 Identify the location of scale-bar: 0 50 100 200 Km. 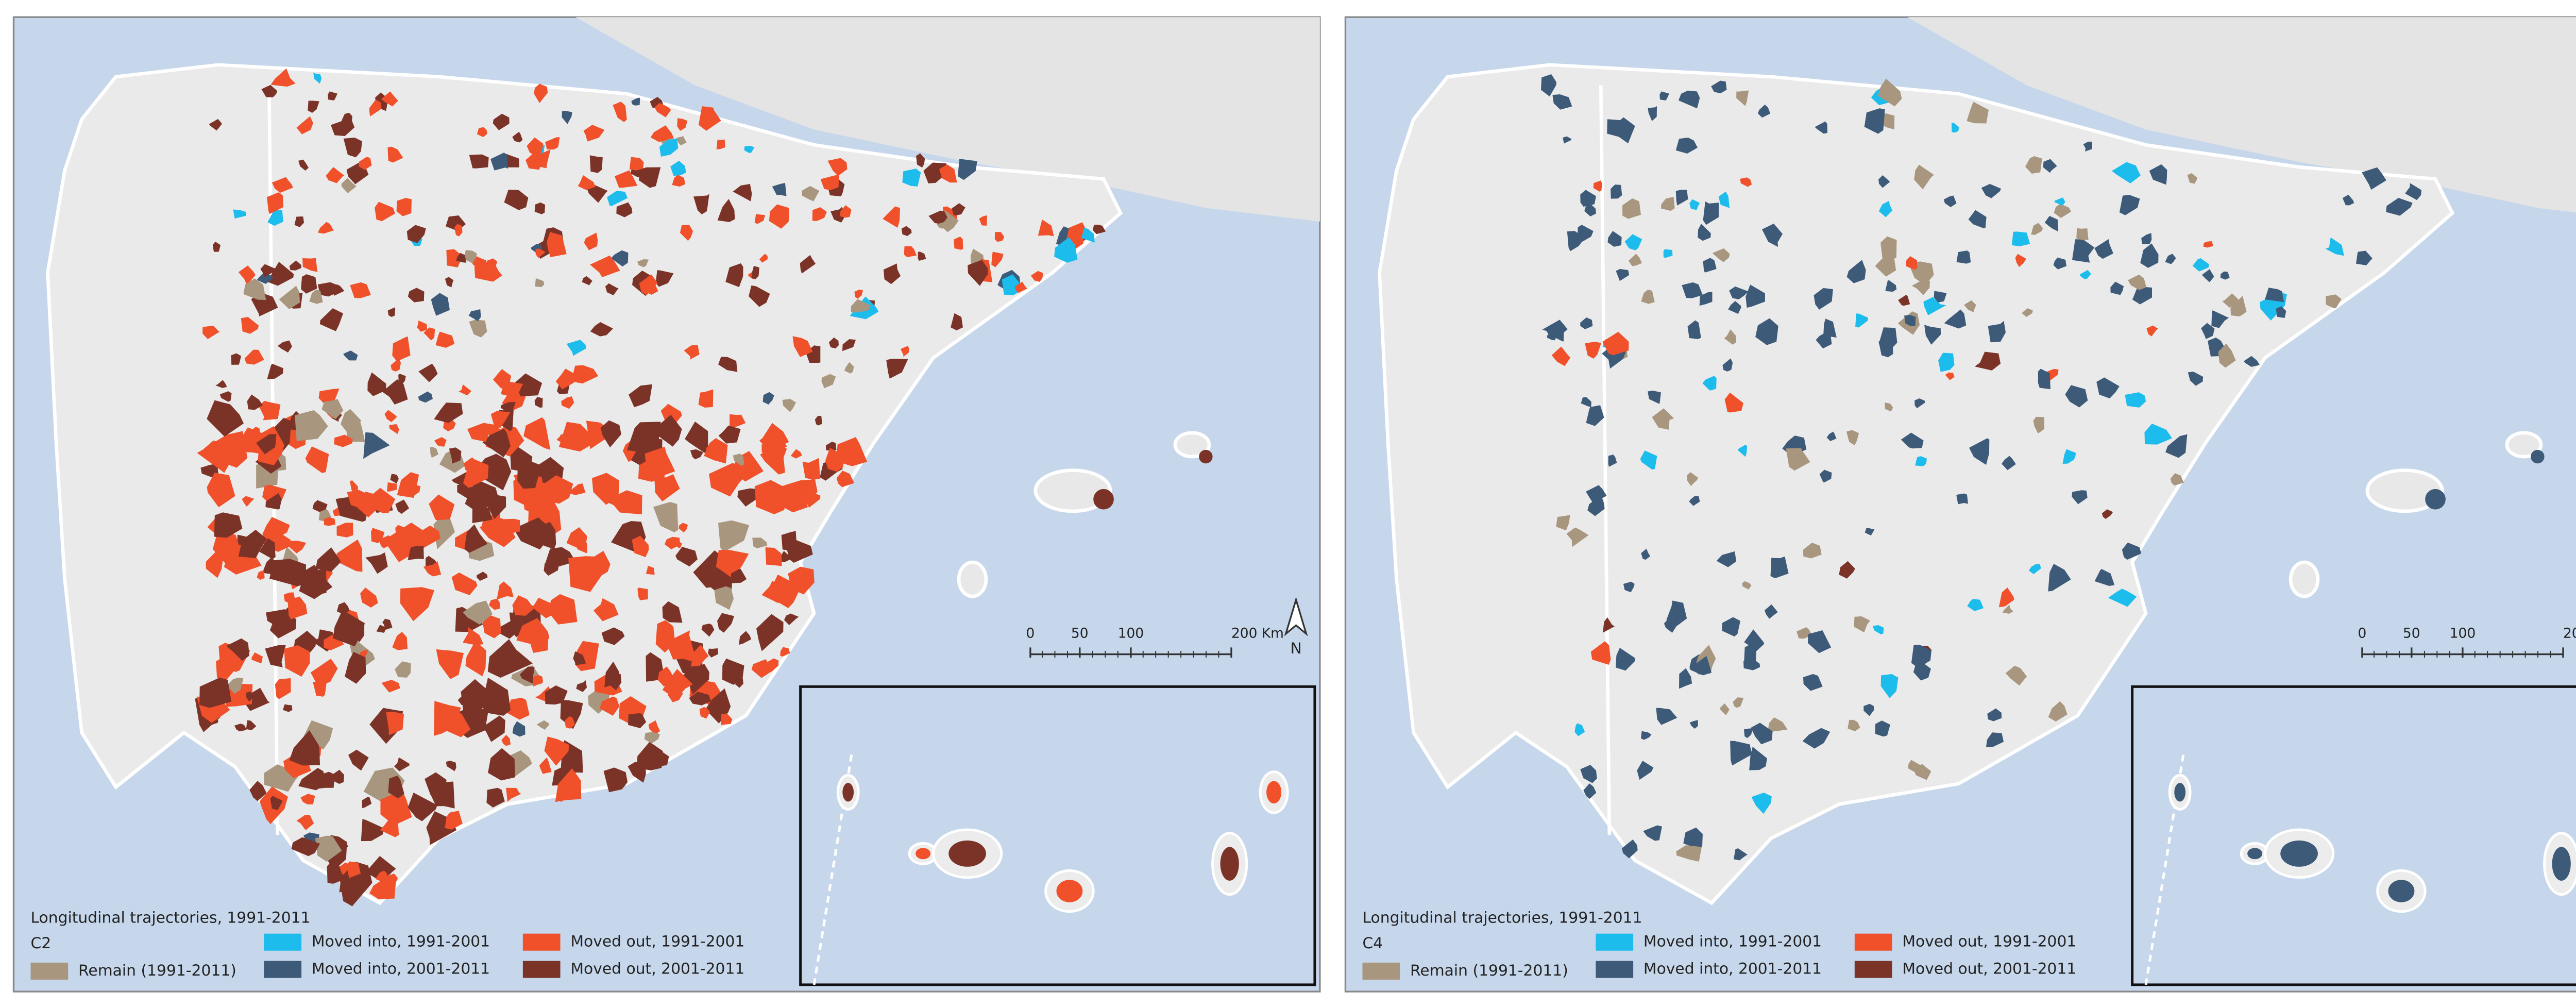
(1155, 641).